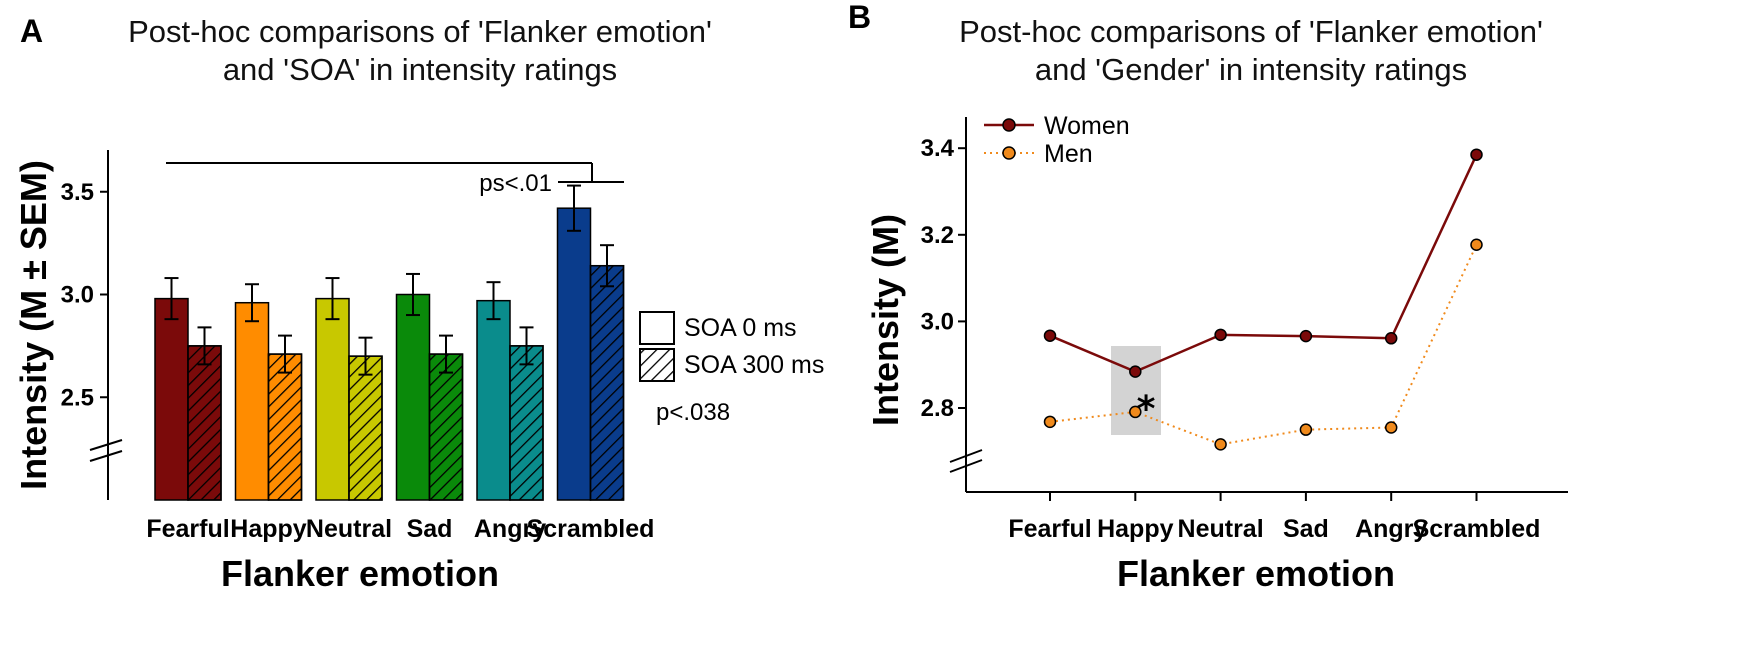  I want to click on bar-fearful-soa0, so click(171, 399).